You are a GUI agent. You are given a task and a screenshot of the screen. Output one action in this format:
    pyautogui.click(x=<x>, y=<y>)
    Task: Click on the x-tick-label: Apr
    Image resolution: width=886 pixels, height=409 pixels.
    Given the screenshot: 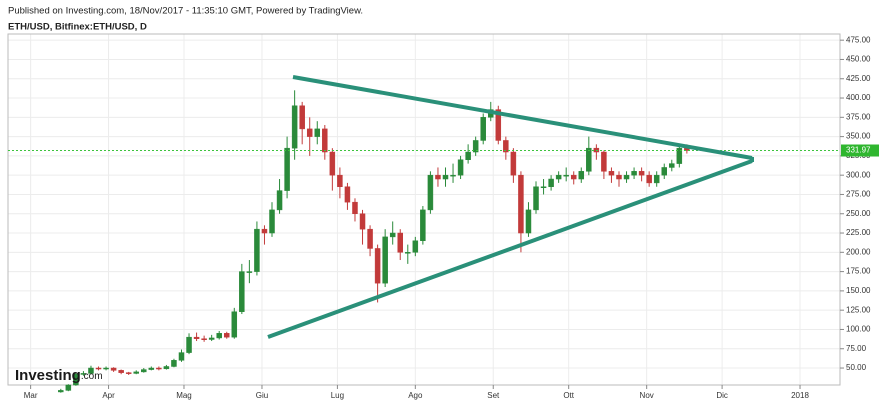 What is the action you would take?
    pyautogui.click(x=108, y=395)
    